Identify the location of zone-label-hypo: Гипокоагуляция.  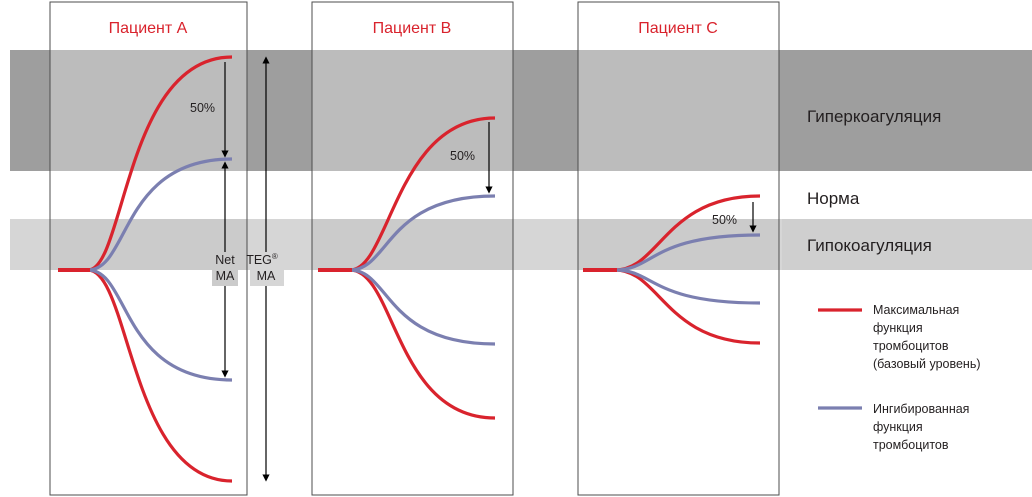
(869, 245).